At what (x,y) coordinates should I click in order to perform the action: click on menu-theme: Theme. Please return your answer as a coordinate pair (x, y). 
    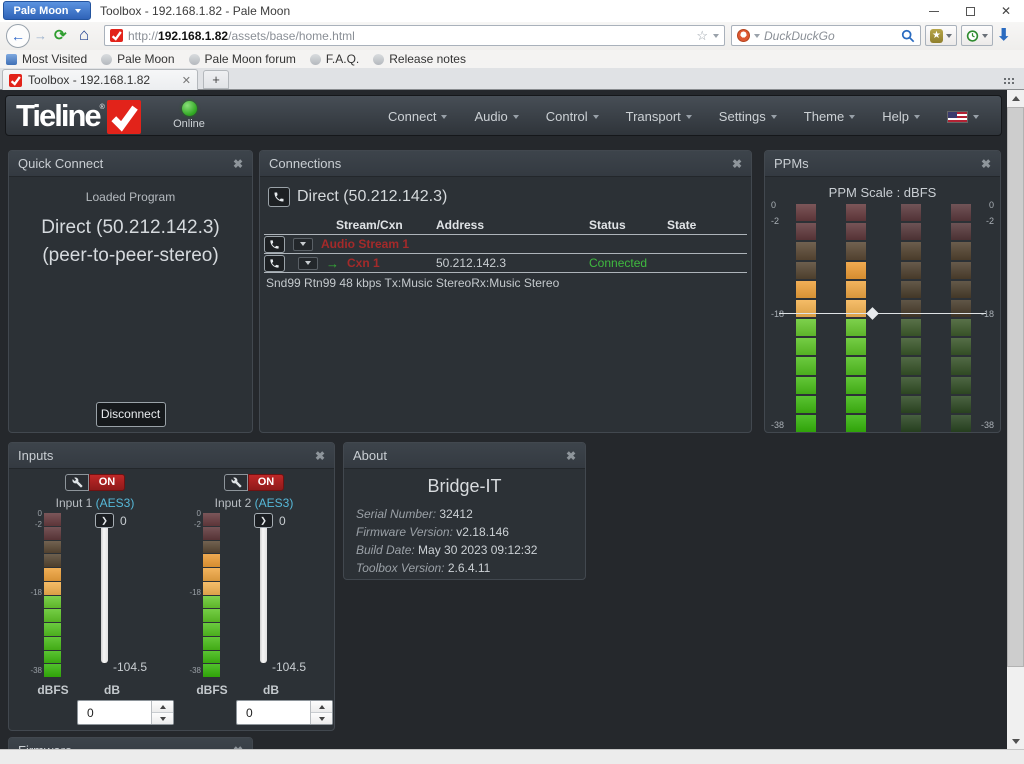
    Looking at the image, I should click on (830, 116).